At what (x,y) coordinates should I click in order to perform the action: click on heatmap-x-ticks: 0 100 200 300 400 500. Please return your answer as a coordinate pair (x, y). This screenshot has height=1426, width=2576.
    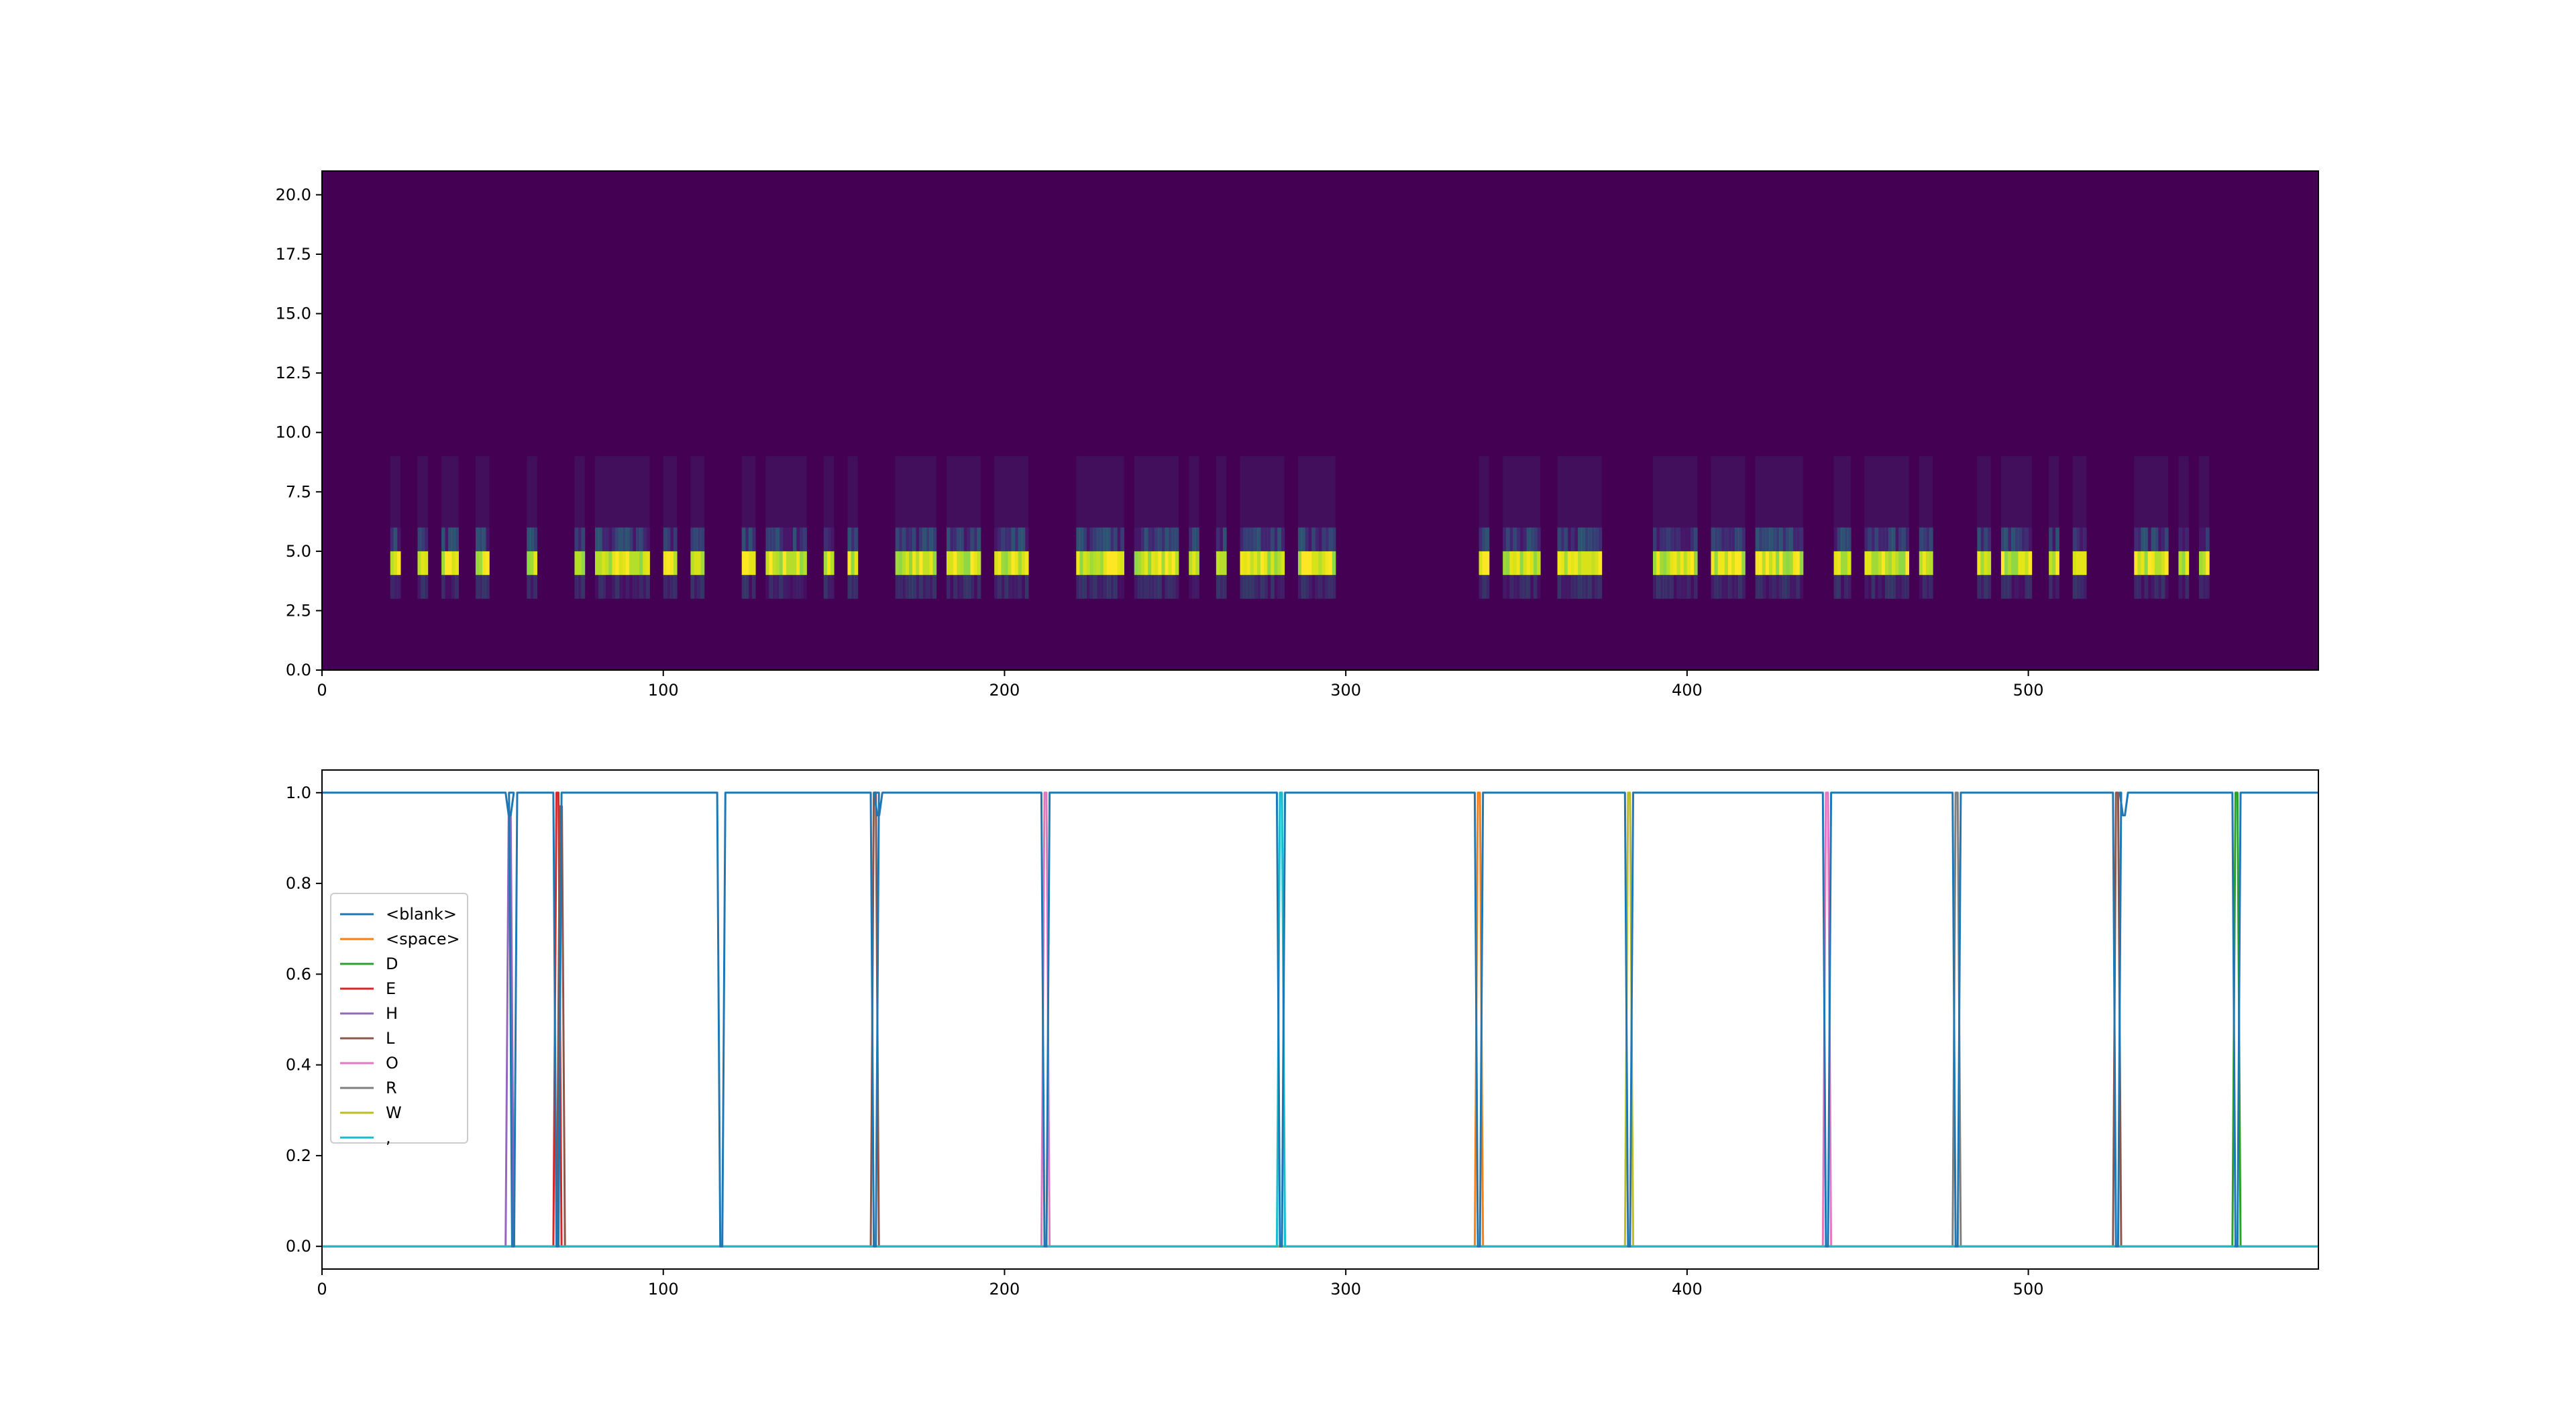
    Looking at the image, I should click on (1180, 685).